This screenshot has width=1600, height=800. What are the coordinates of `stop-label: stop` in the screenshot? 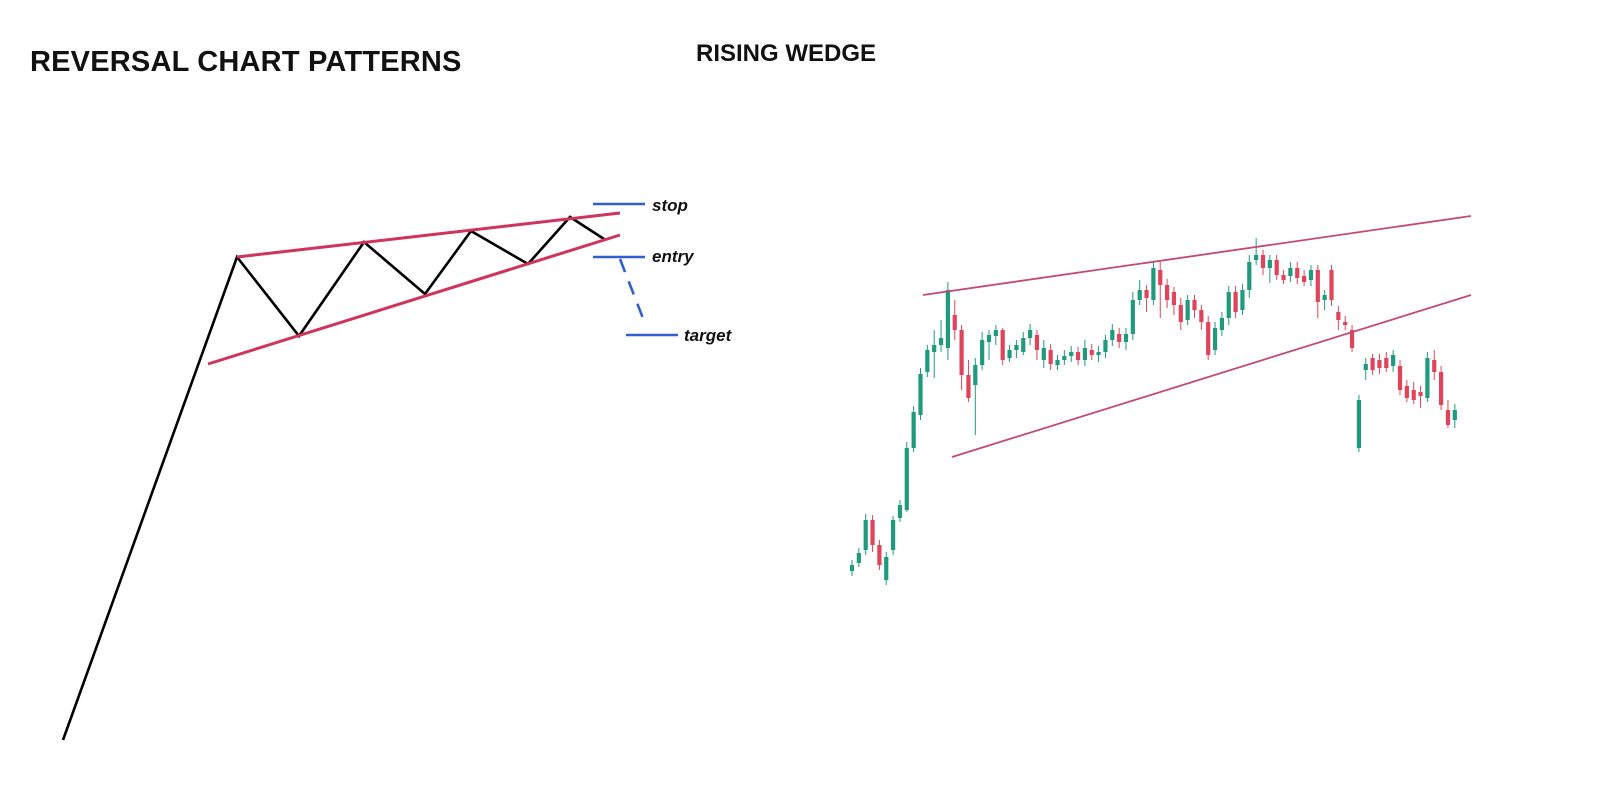 It's located at (670, 205).